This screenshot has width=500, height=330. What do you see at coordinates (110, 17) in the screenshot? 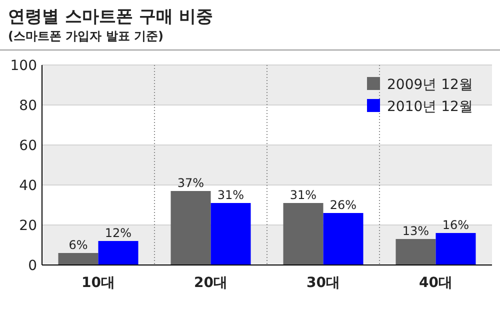
I see `chart-title: 연령별 스마트폰 구매 비중` at bounding box center [110, 17].